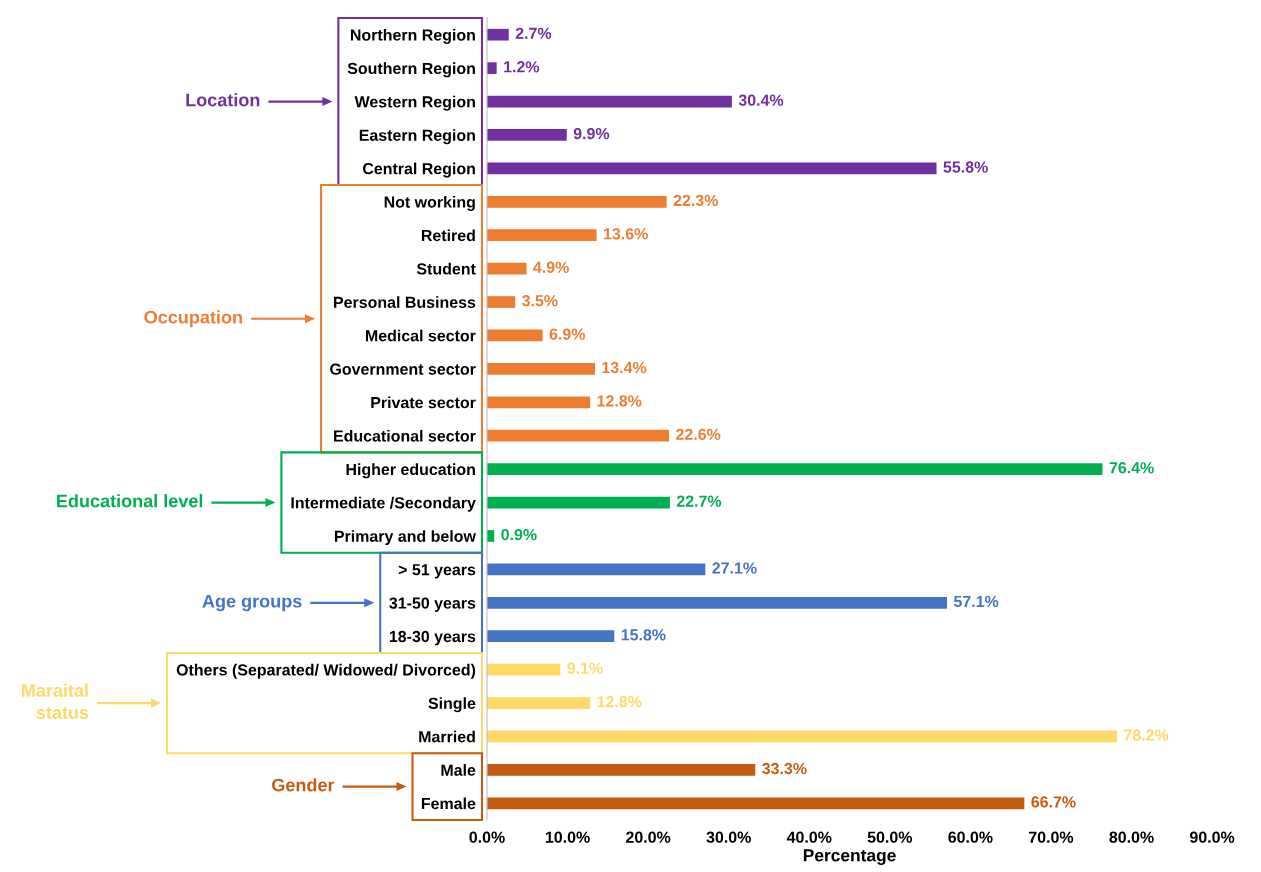  I want to click on y-tick-label: Western Region, so click(414, 103).